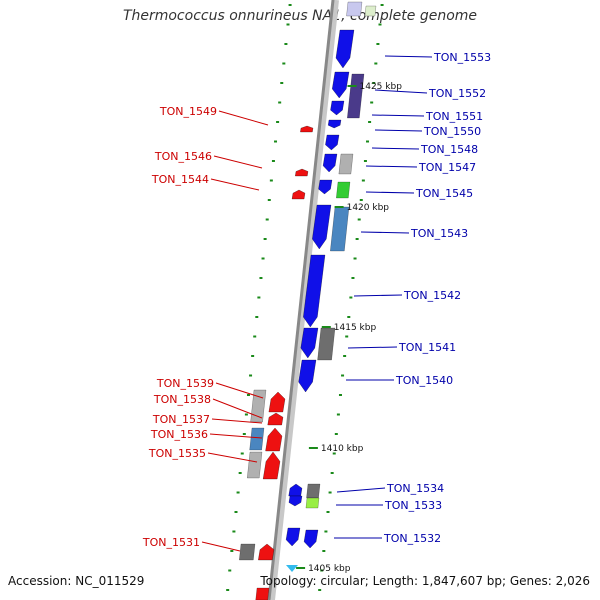 The width and height of the screenshot is (600, 600). I want to click on gene-label: TON_1549, so click(188, 111).